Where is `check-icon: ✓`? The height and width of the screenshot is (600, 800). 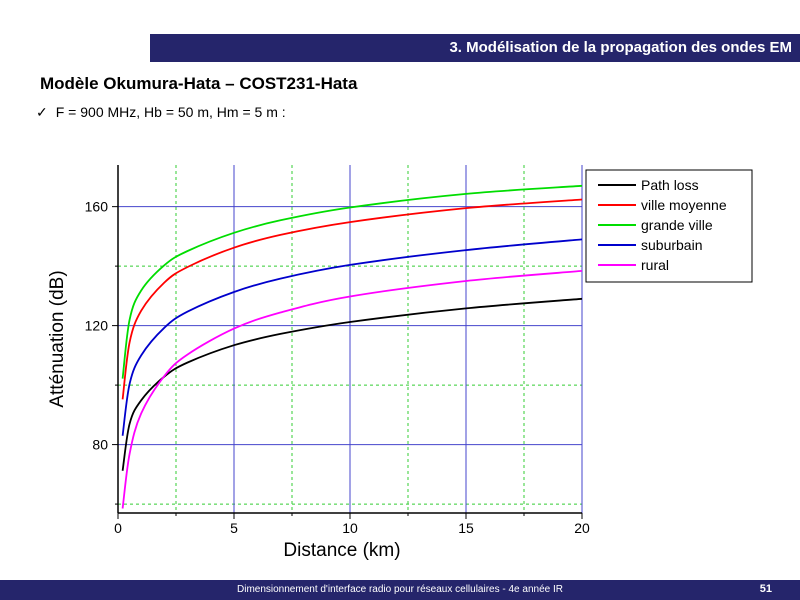 check-icon: ✓ is located at coordinates (42, 112).